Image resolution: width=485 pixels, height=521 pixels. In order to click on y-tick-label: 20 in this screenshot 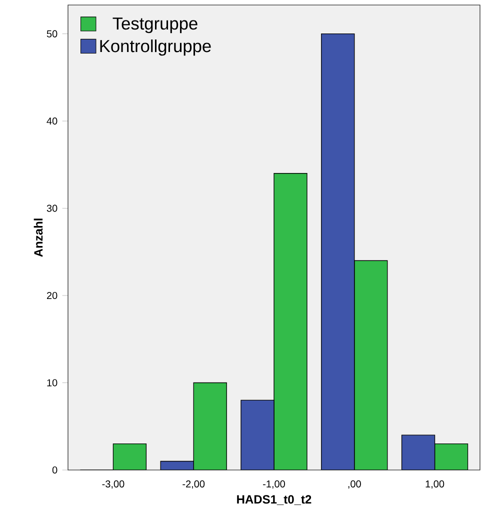, I will do `click(52, 296)`.